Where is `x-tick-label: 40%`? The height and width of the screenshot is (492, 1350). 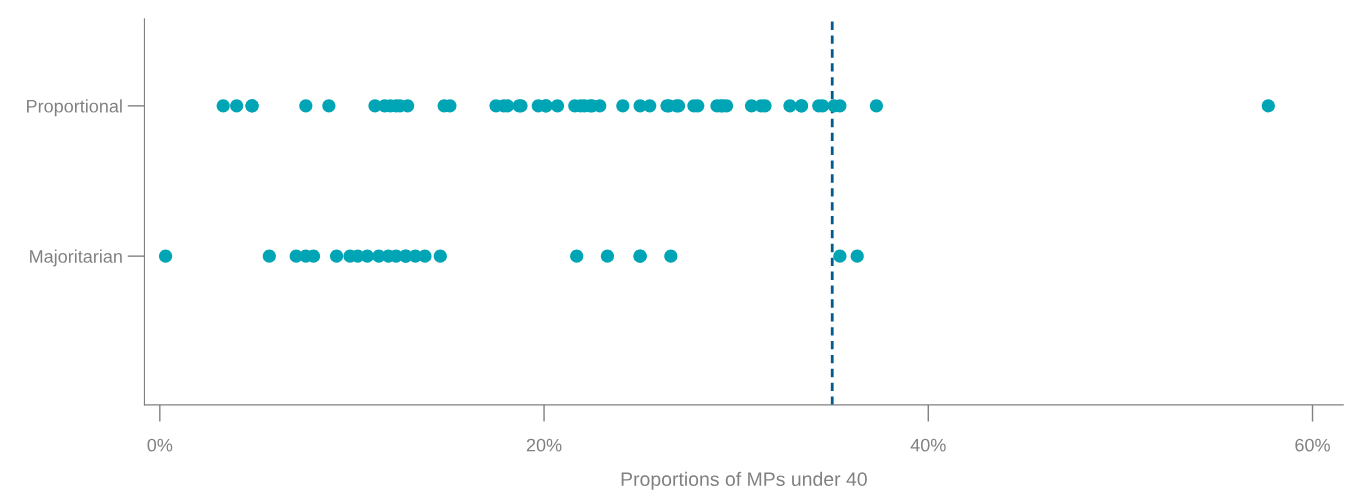 x-tick-label: 40% is located at coordinates (928, 445).